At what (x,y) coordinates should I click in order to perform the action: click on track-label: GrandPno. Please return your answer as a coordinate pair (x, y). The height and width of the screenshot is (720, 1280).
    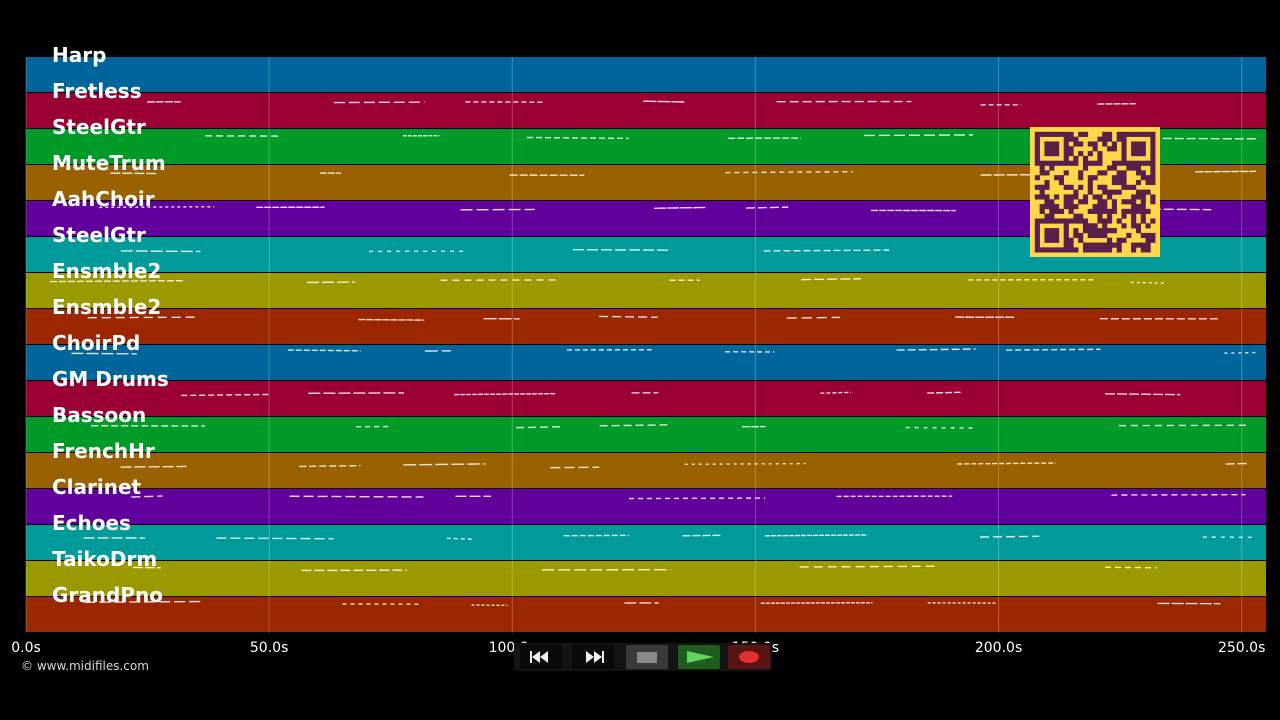
    Looking at the image, I should click on (107, 595).